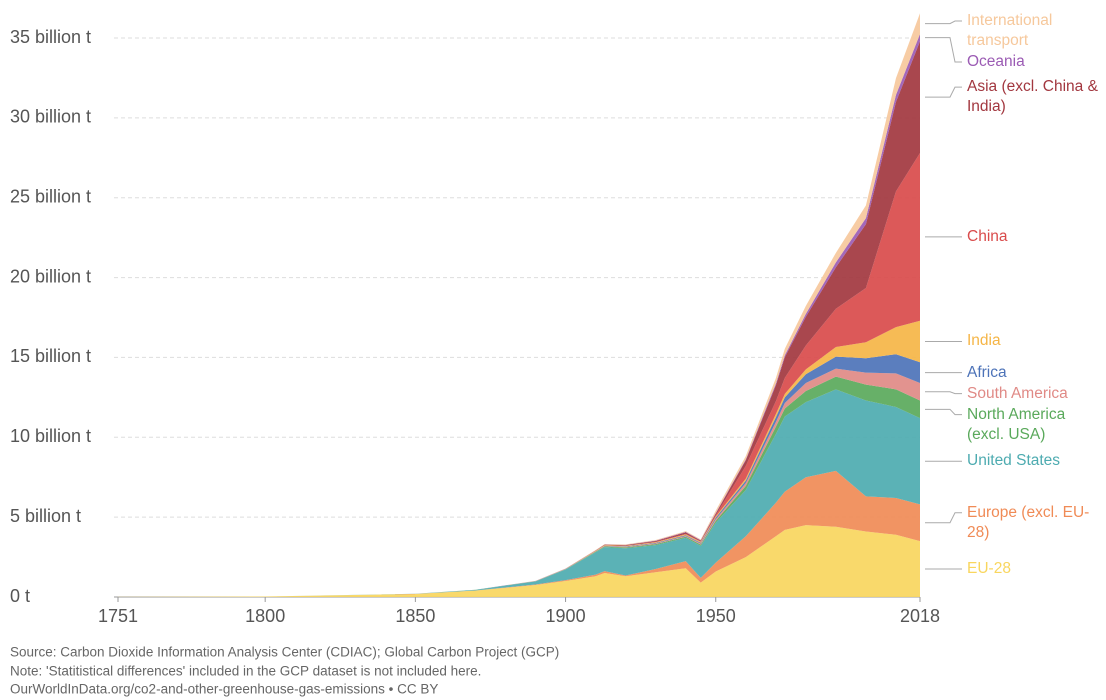  What do you see at coordinates (566, 616) in the screenshot?
I see `x-tick-label: 1900` at bounding box center [566, 616].